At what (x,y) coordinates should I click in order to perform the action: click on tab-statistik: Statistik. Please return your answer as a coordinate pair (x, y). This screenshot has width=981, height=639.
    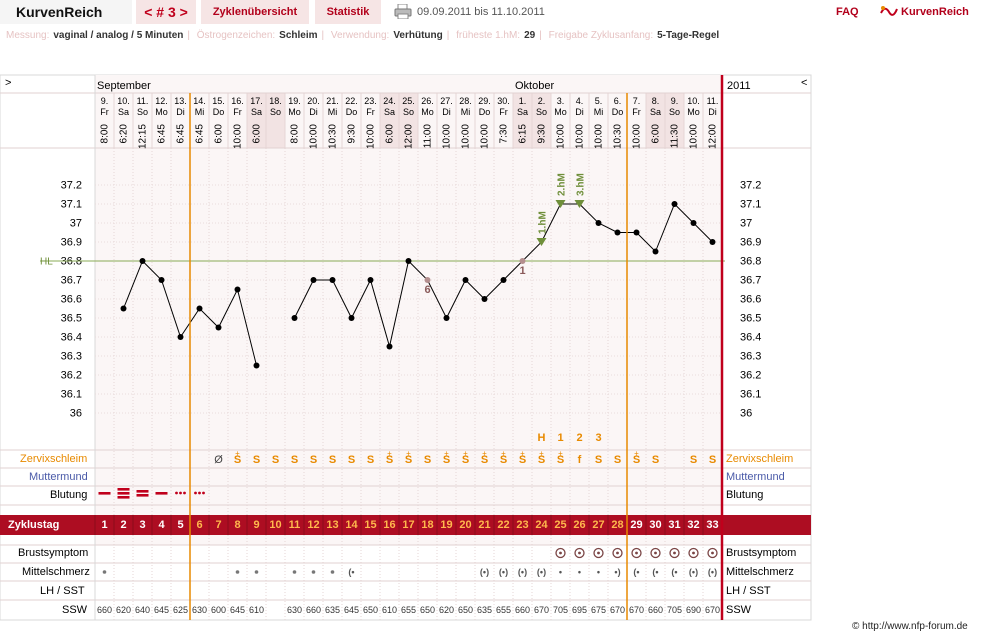
    Looking at the image, I should click on (348, 12).